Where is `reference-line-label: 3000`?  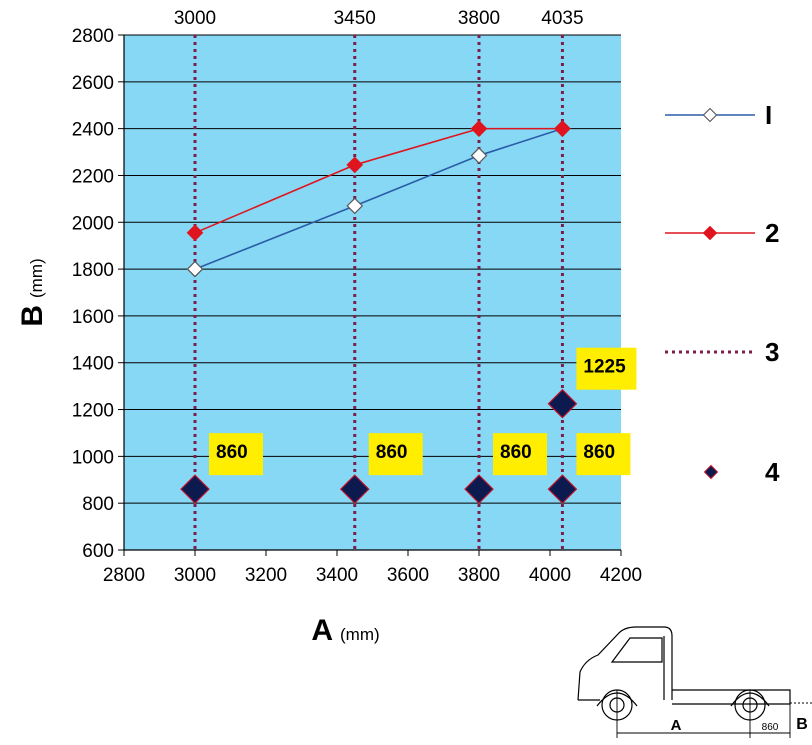 reference-line-label: 3000 is located at coordinates (195, 18).